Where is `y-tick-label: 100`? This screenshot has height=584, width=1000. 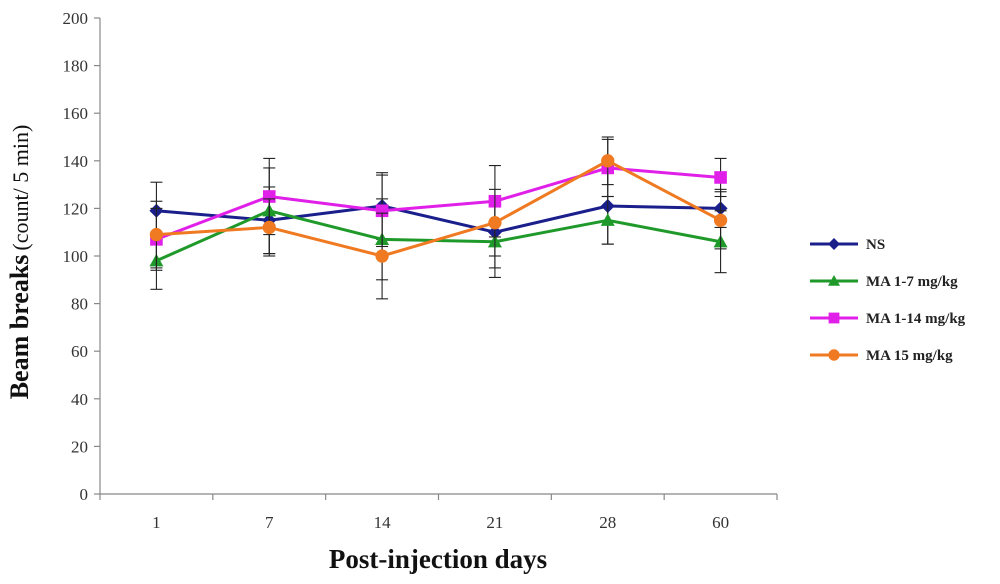
y-tick-label: 100 is located at coordinates (76, 256).